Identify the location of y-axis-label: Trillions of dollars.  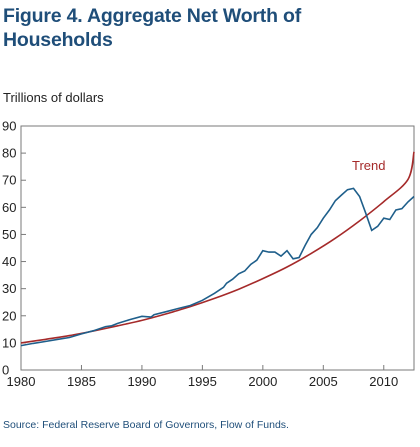
(53, 97).